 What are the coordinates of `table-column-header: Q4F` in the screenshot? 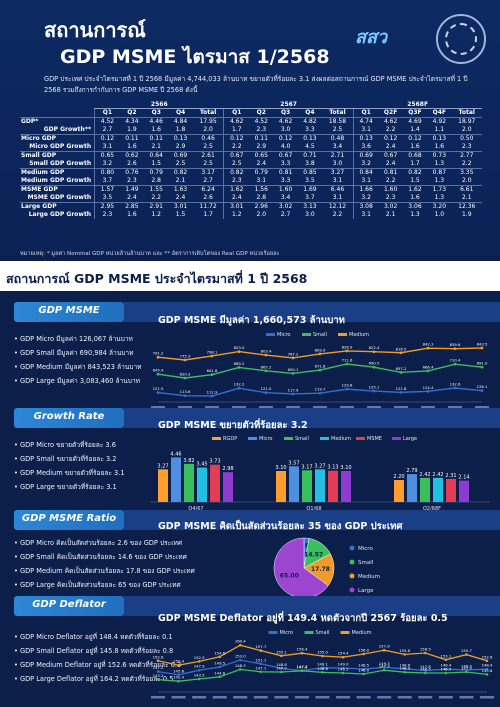 It's located at (439, 113).